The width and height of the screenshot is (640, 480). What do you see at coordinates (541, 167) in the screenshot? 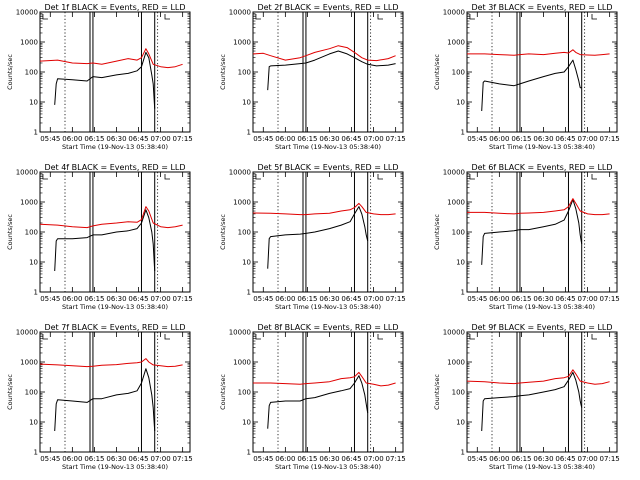
I see `panel-title: Det 6f BLACK = Events, RED = LLD` at bounding box center [541, 167].